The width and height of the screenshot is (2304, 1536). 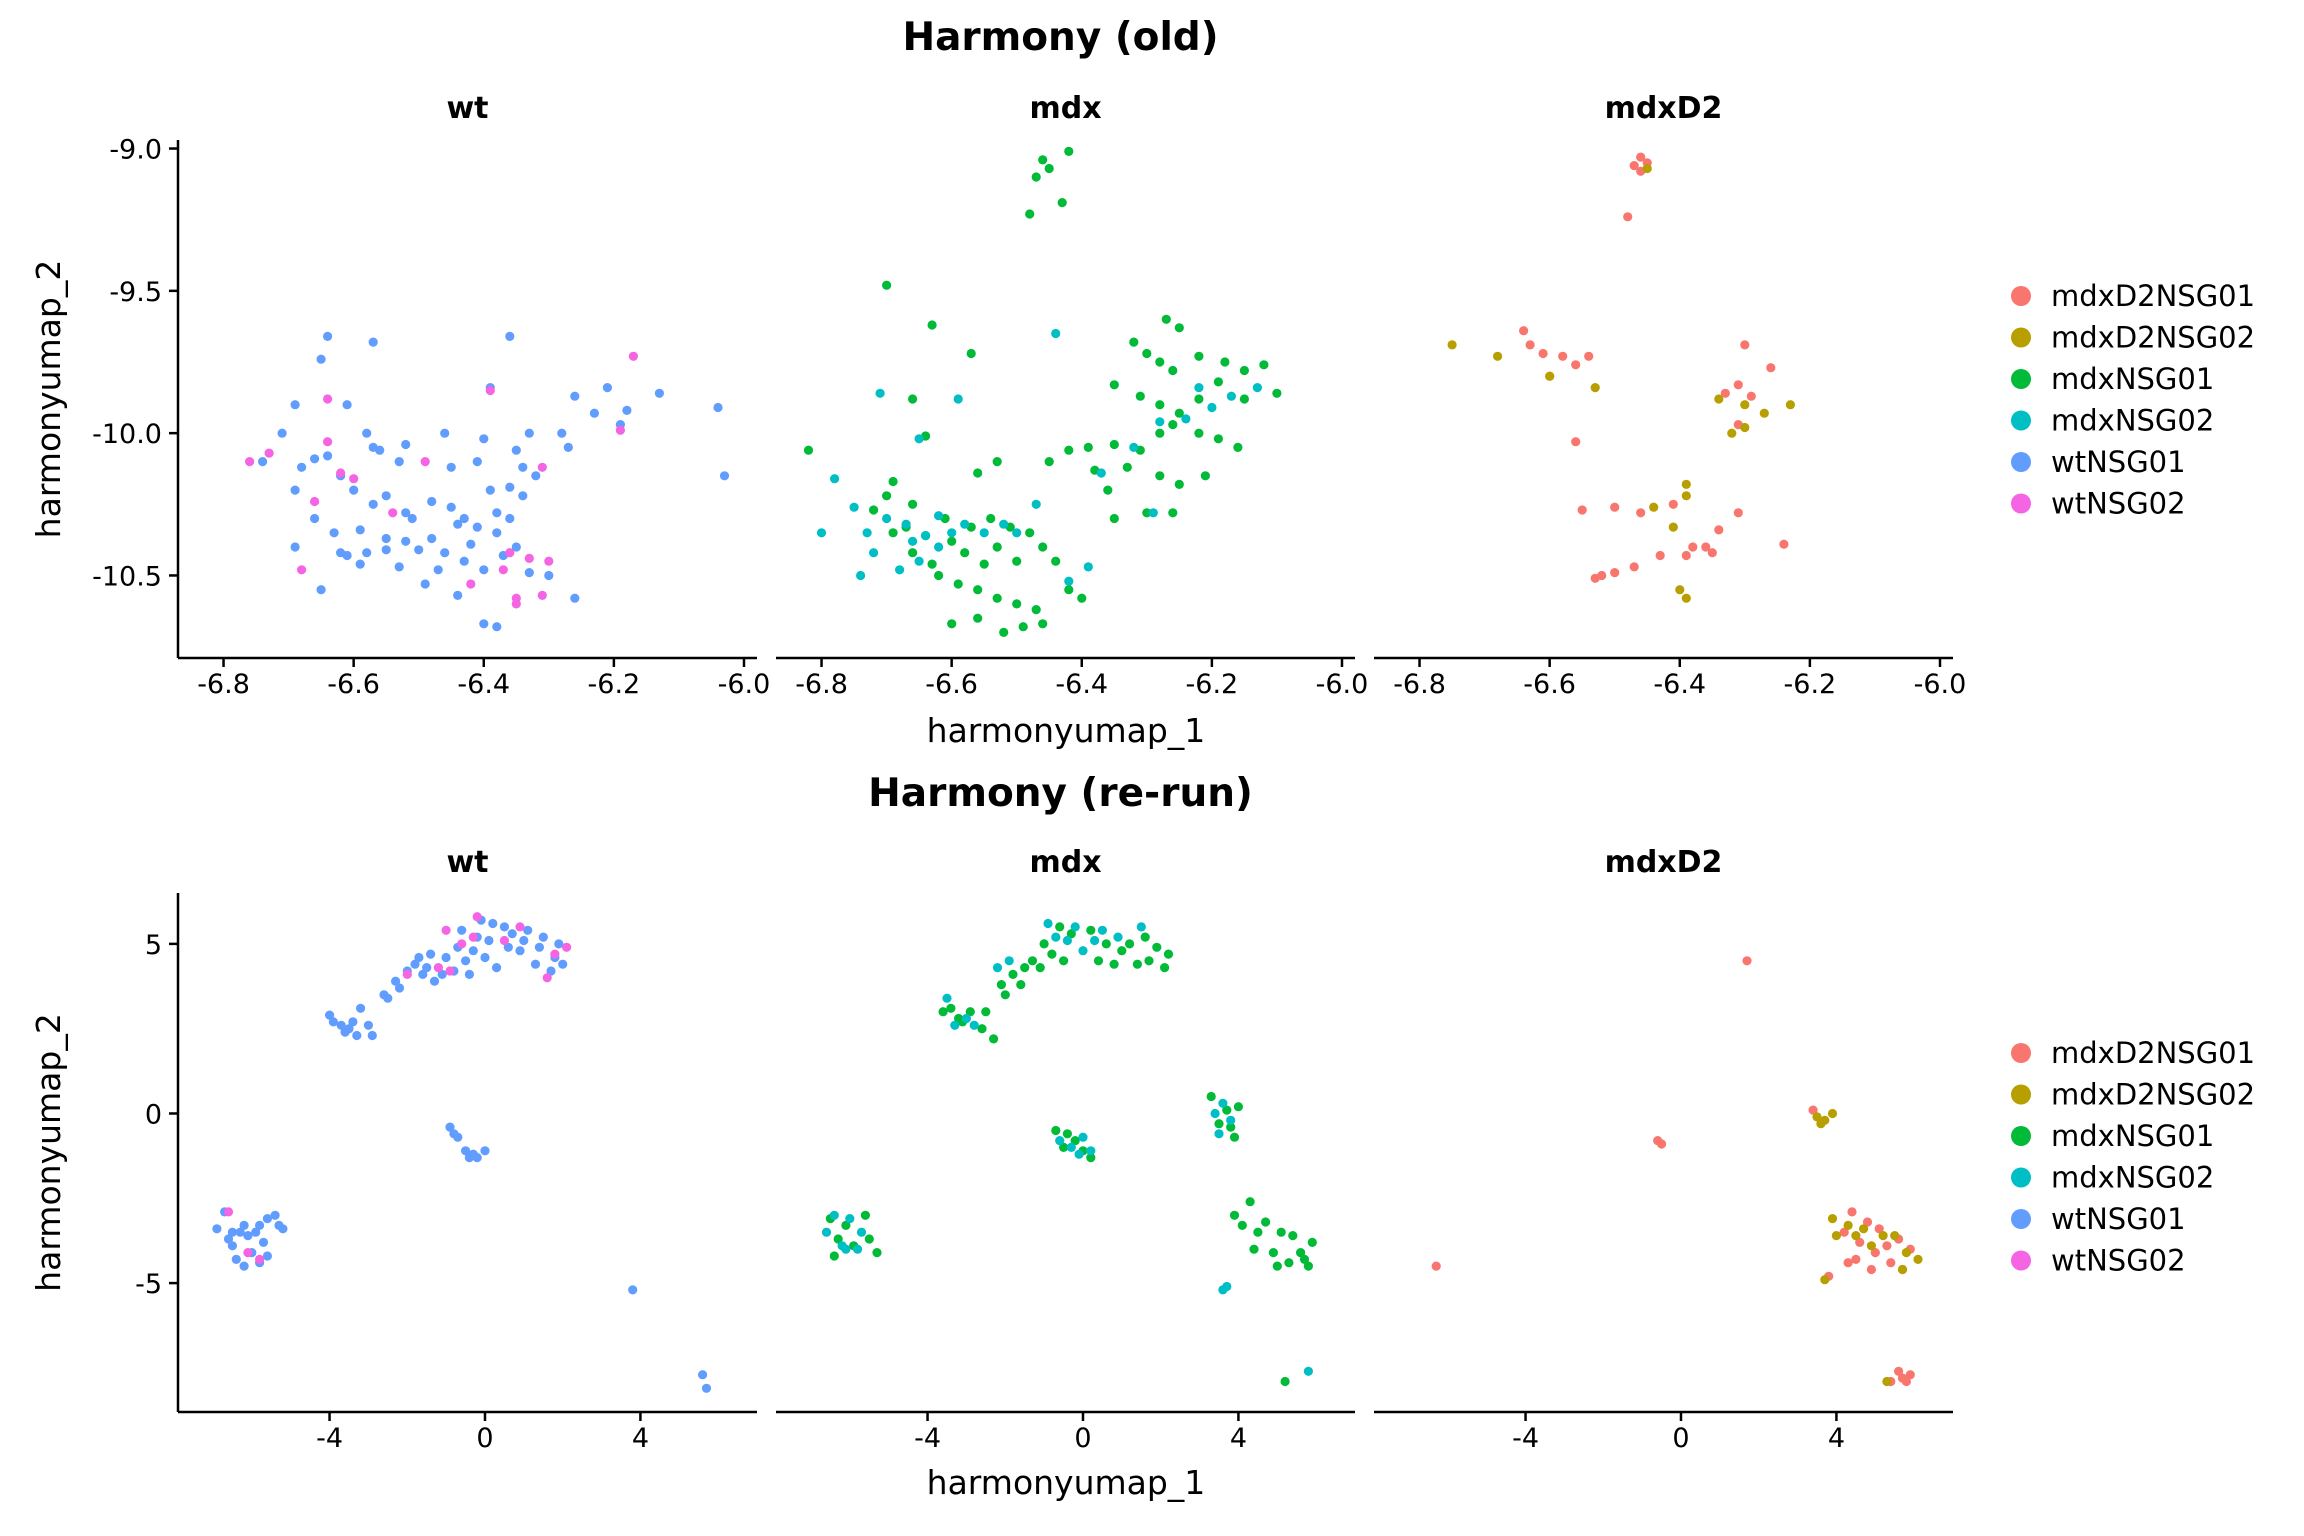 I want to click on panel-mdxD2: mdxD2 -6.8 -6.6 -6.4 -6.2 -6.0, so click(x=1670, y=395).